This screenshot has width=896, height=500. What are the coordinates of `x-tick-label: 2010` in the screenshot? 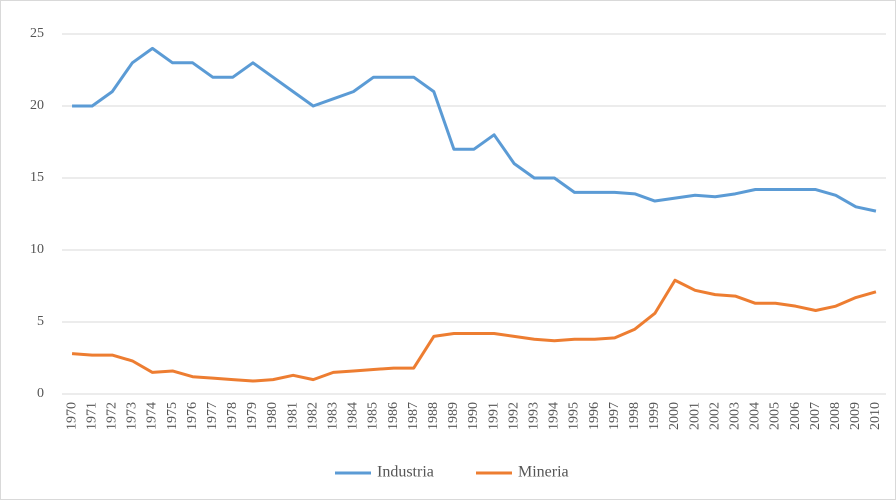 It's located at (875, 416).